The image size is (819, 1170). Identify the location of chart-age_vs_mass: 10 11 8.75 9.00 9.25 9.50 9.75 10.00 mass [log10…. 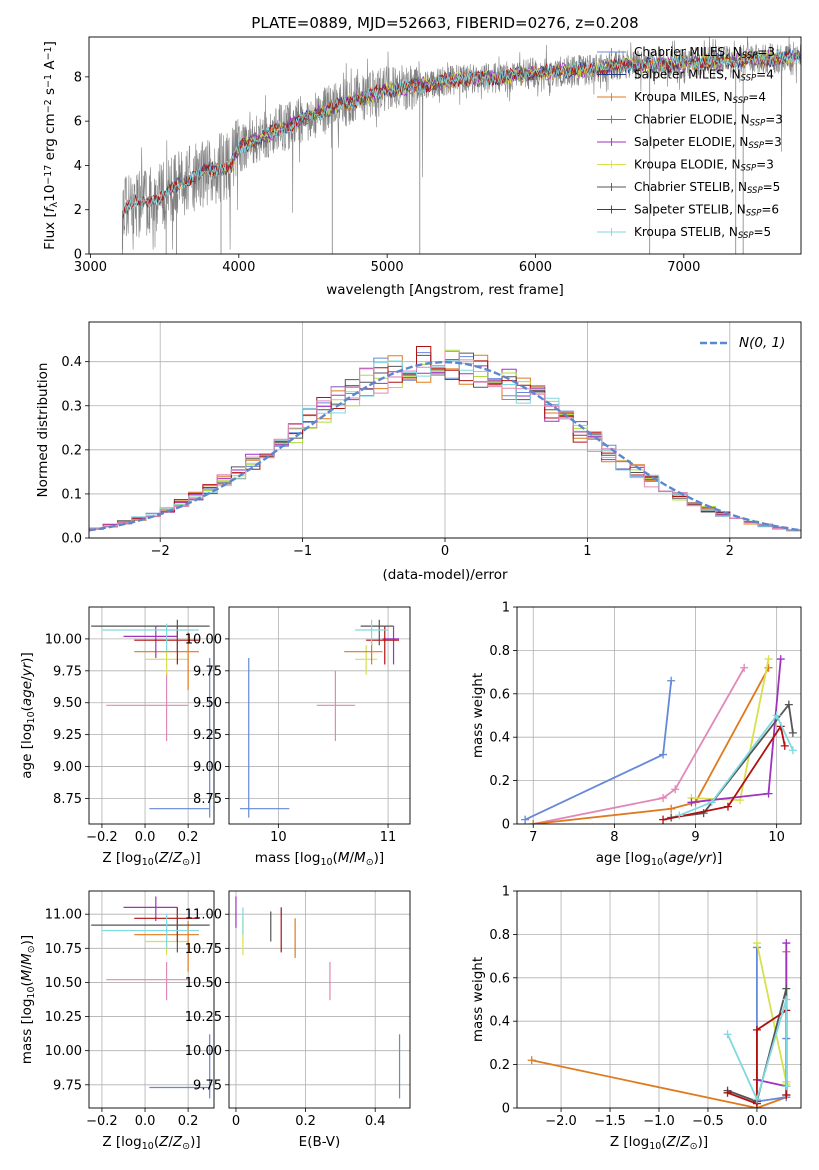
(298, 737).